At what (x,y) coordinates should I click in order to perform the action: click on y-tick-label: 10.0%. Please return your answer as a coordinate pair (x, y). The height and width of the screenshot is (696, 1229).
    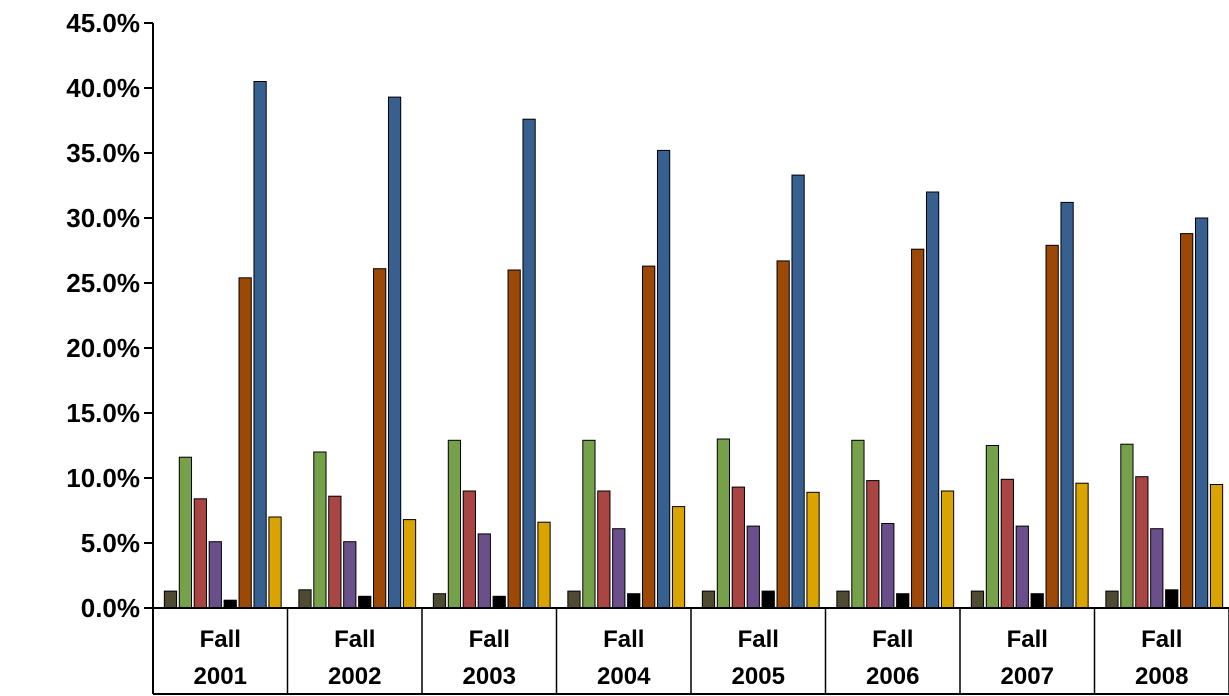
    Looking at the image, I should click on (103, 478).